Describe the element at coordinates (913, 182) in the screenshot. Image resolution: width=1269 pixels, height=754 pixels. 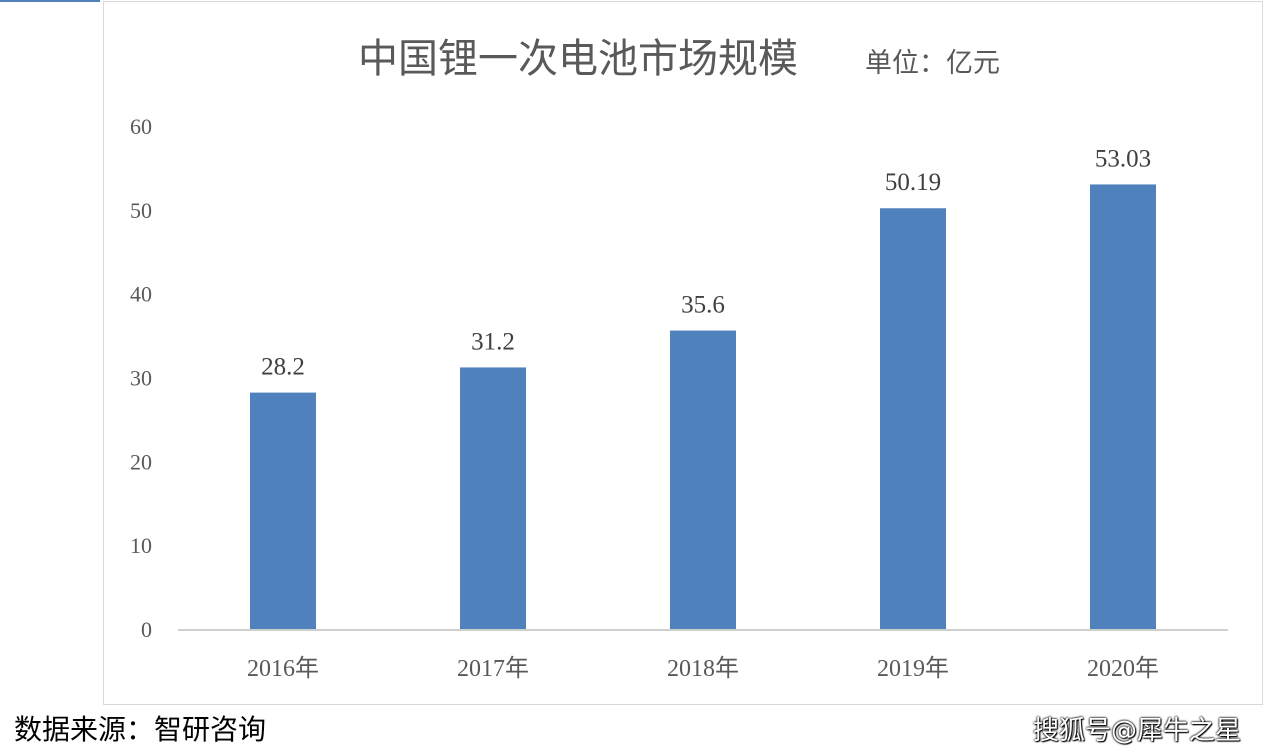
I see `data-label: 50.19` at that location.